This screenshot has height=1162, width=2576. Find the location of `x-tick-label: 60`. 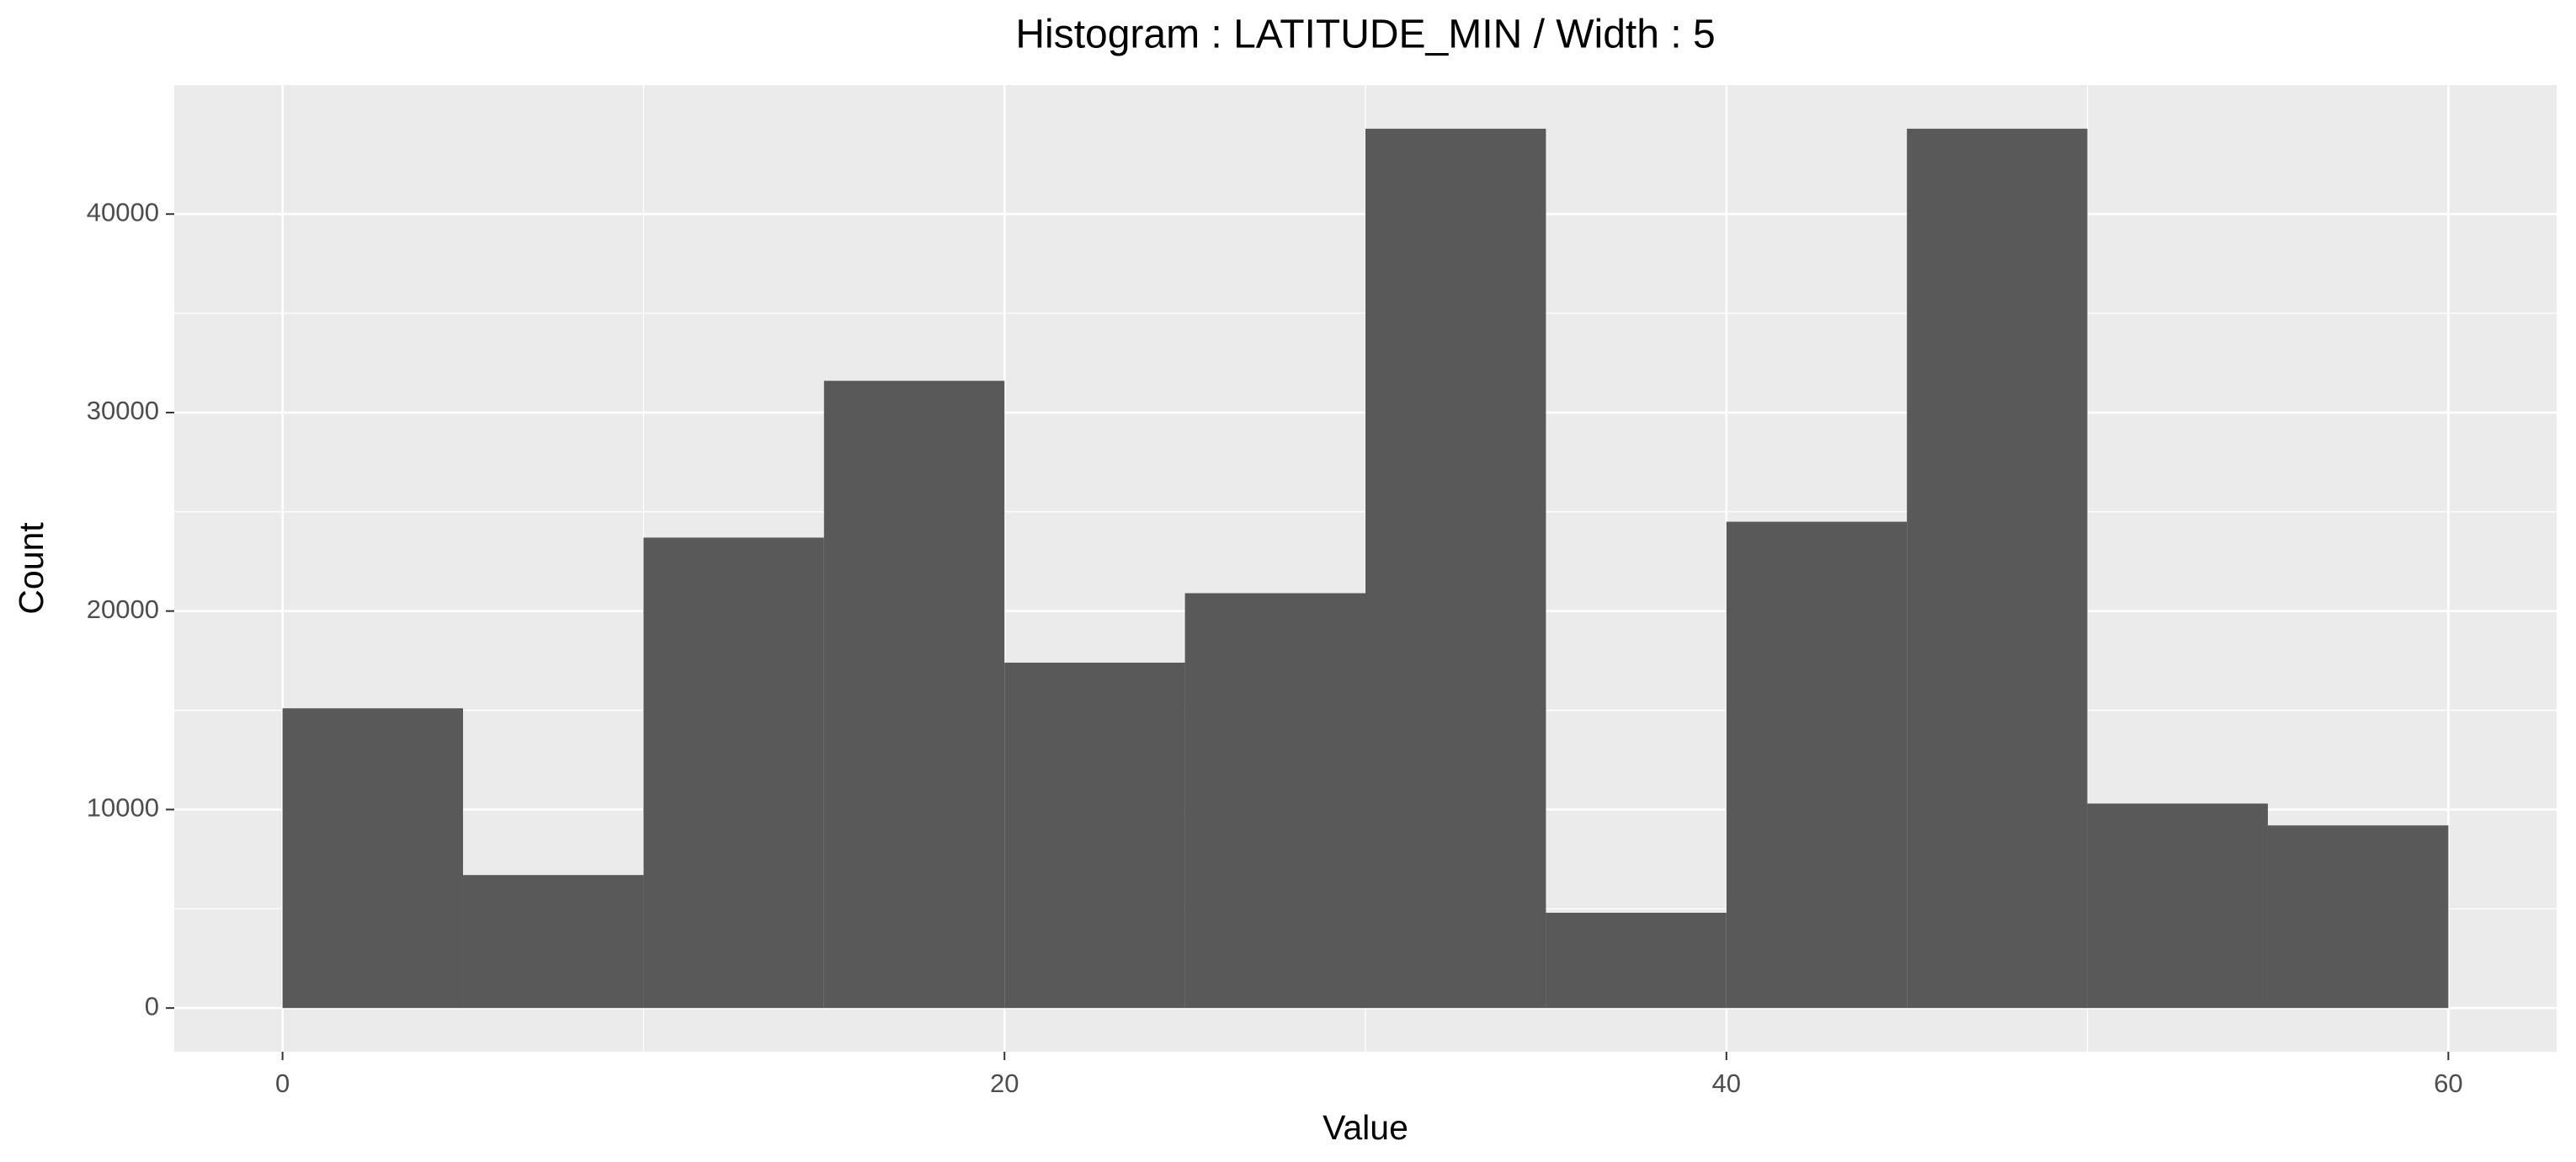

x-tick-label: 60 is located at coordinates (2448, 1083).